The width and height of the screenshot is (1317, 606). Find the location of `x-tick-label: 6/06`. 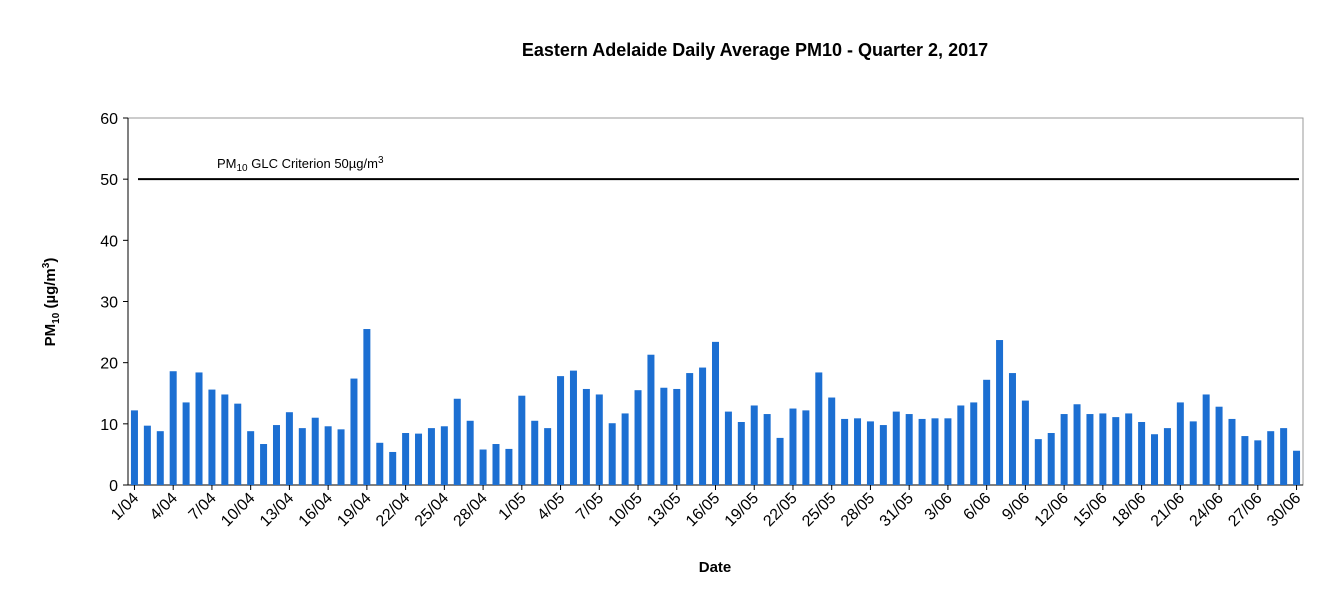

x-tick-label: 6/06 is located at coordinates (977, 507).